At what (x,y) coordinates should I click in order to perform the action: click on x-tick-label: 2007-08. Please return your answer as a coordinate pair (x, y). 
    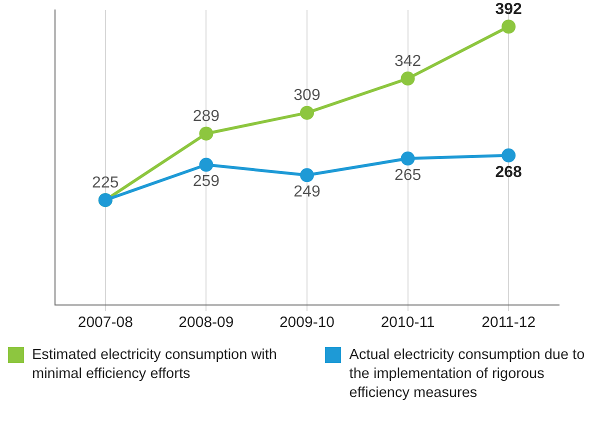
    Looking at the image, I should click on (105, 323).